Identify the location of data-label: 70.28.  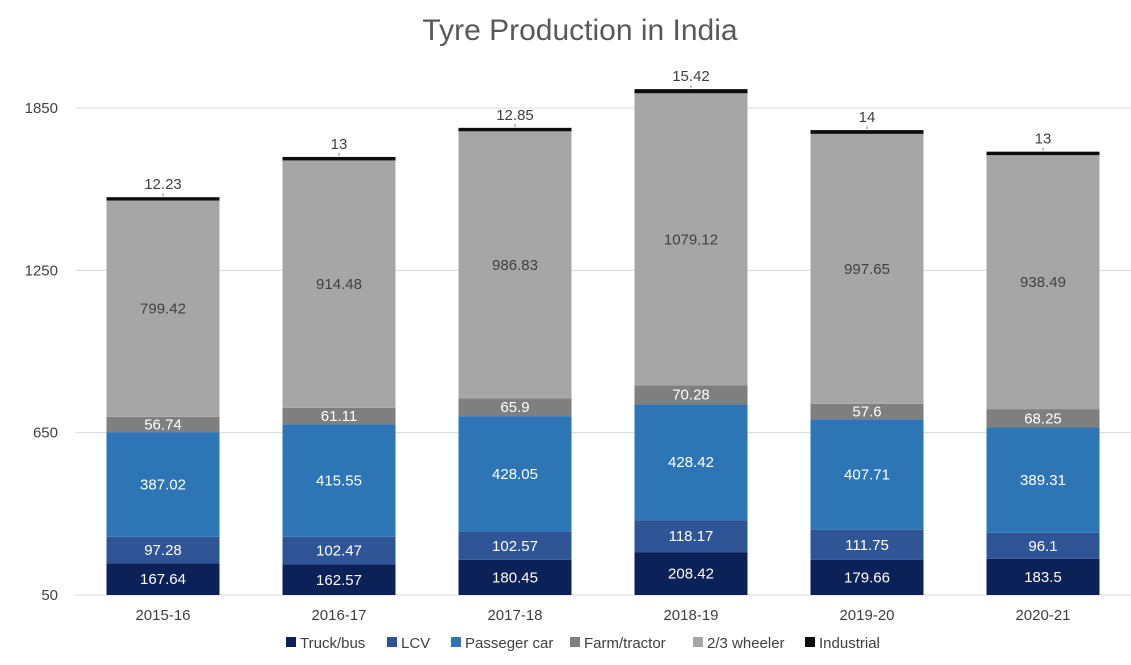
(691, 395).